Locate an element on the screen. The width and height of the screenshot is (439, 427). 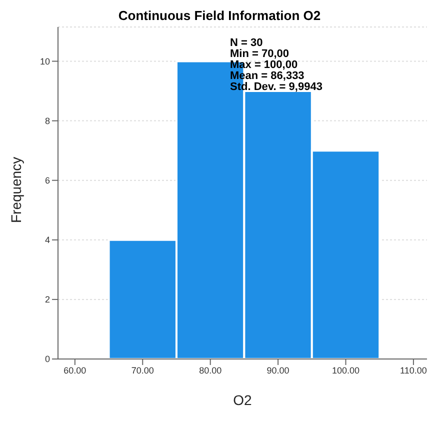
x-tick-label: 80.00 is located at coordinates (210, 370).